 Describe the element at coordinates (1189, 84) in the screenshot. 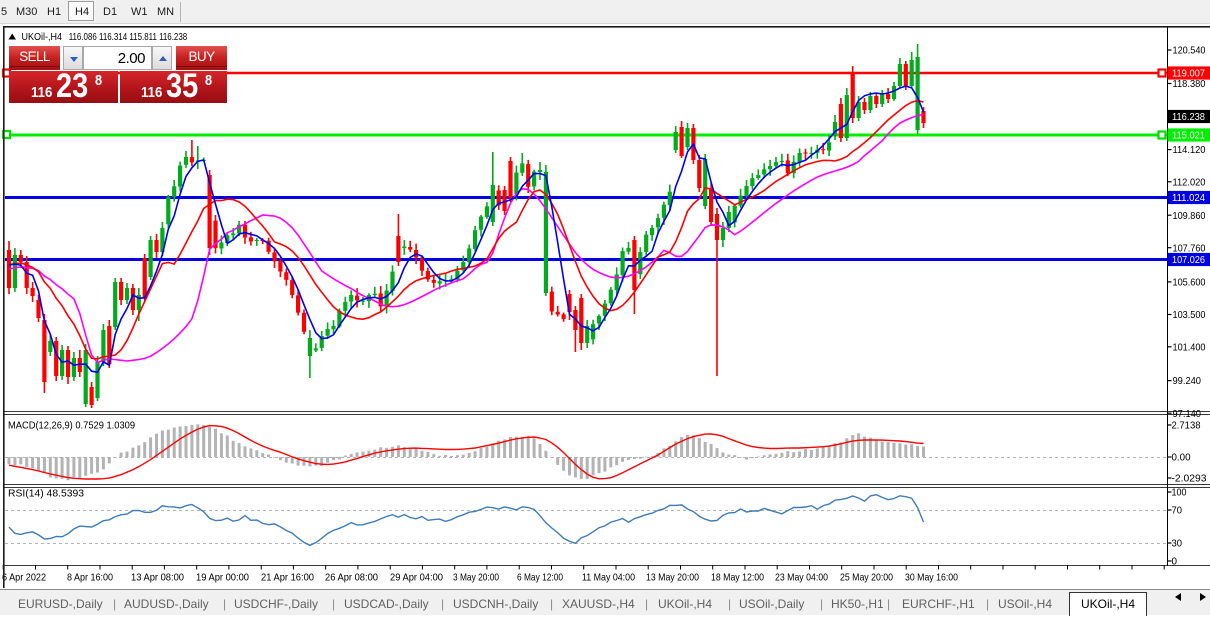

I see `svg-text: 118.380` at that location.